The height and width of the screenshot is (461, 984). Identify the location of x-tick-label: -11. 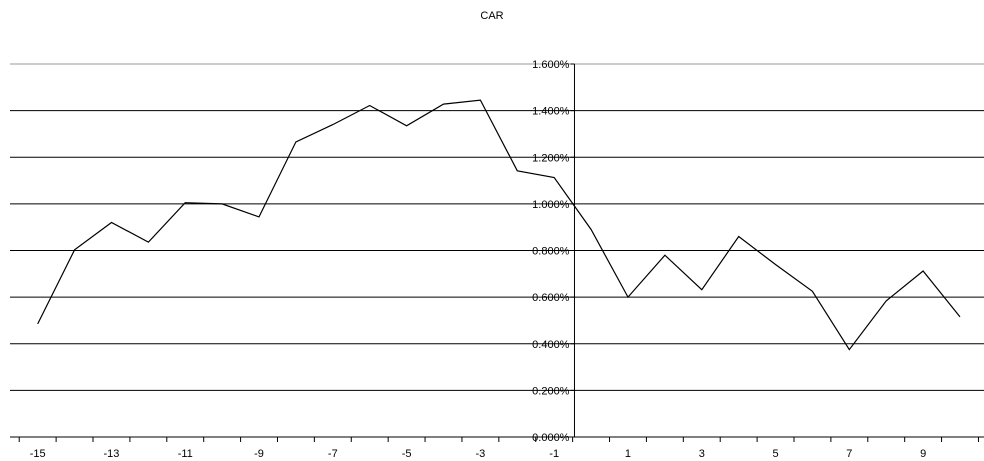
(185, 454).